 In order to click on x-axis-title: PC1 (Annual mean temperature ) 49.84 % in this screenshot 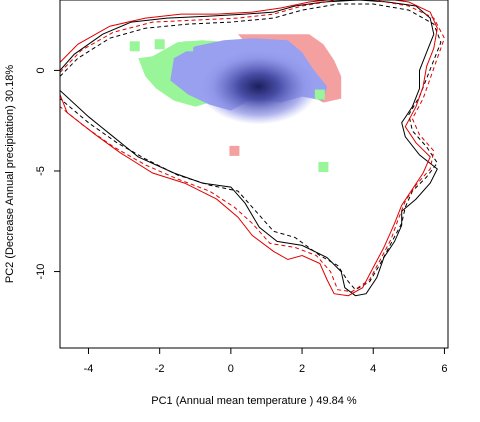, I will do `click(254, 401)`.